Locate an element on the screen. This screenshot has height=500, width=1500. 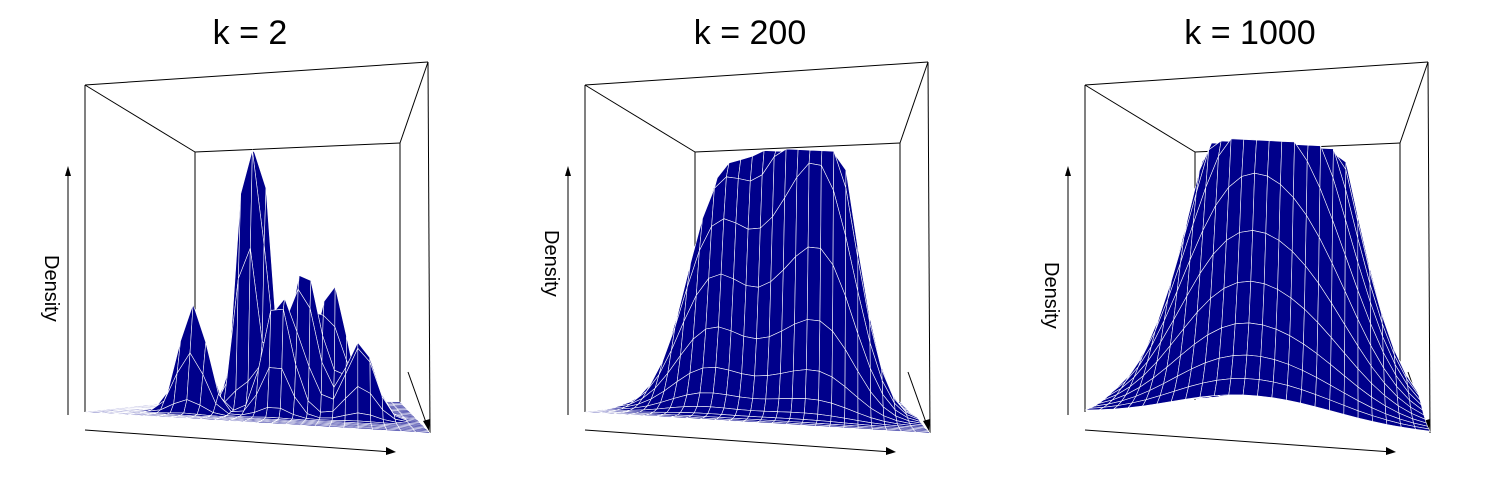
y-axis-arrowhead is located at coordinates (926, 425).